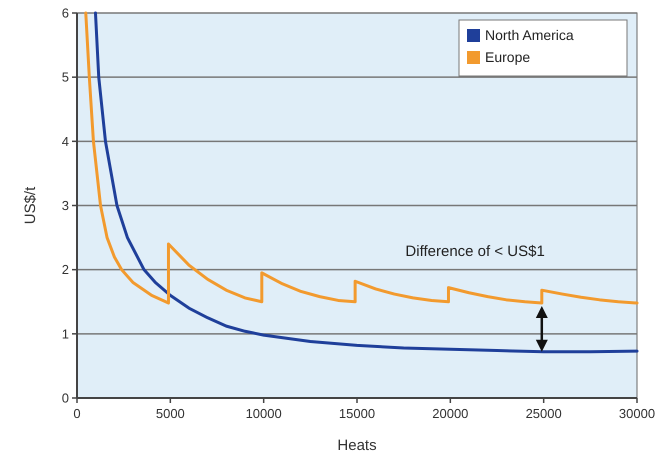 The height and width of the screenshot is (465, 671). Describe the element at coordinates (65, 270) in the screenshot. I see `y-tick-label: 2` at that location.